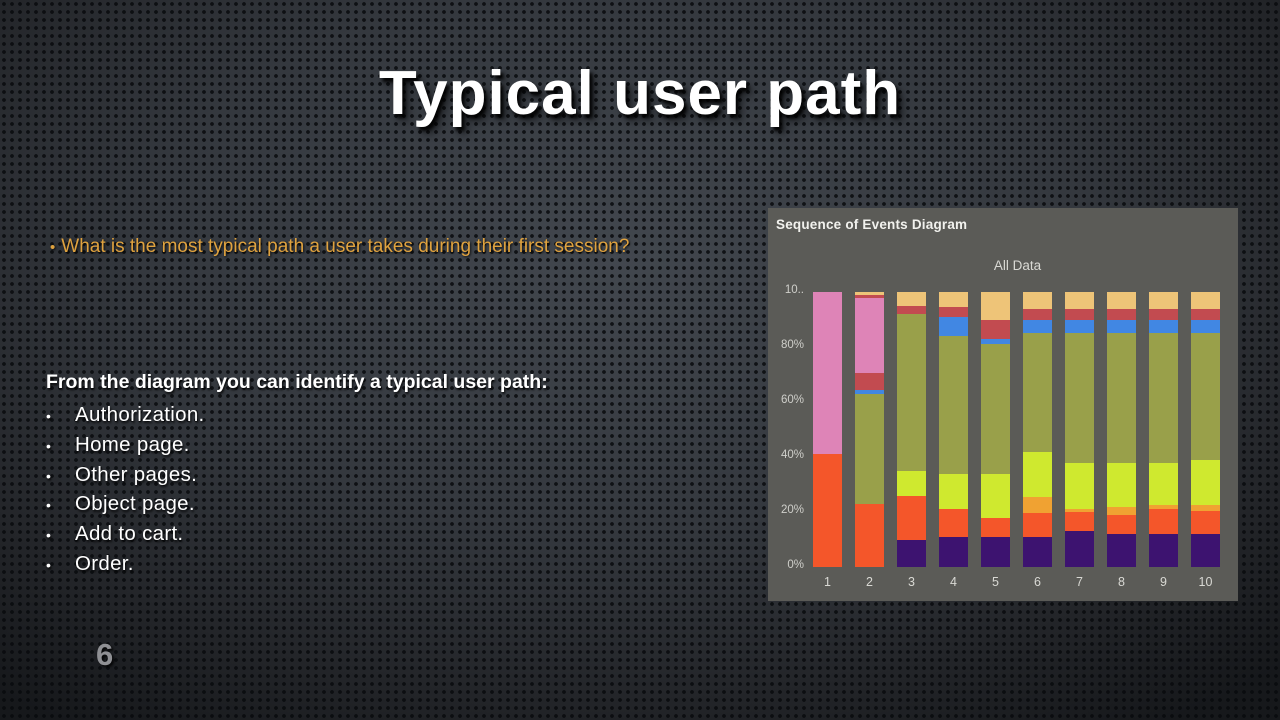  Describe the element at coordinates (792, 455) in the screenshot. I see `y-axis-label: 40%` at that location.